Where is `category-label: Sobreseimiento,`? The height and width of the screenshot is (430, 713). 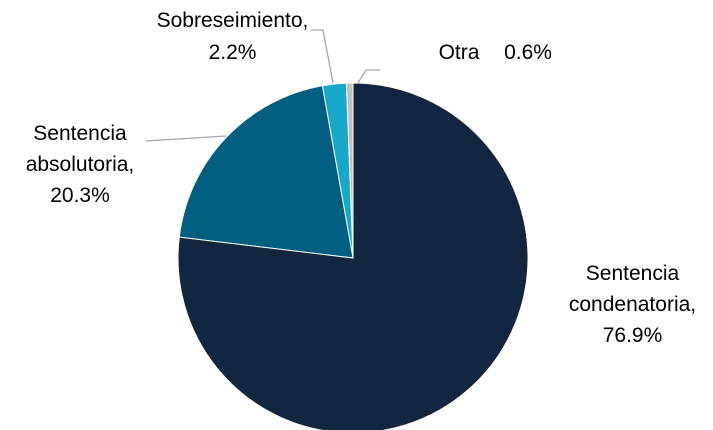 category-label: Sobreseimiento, is located at coordinates (232, 20).